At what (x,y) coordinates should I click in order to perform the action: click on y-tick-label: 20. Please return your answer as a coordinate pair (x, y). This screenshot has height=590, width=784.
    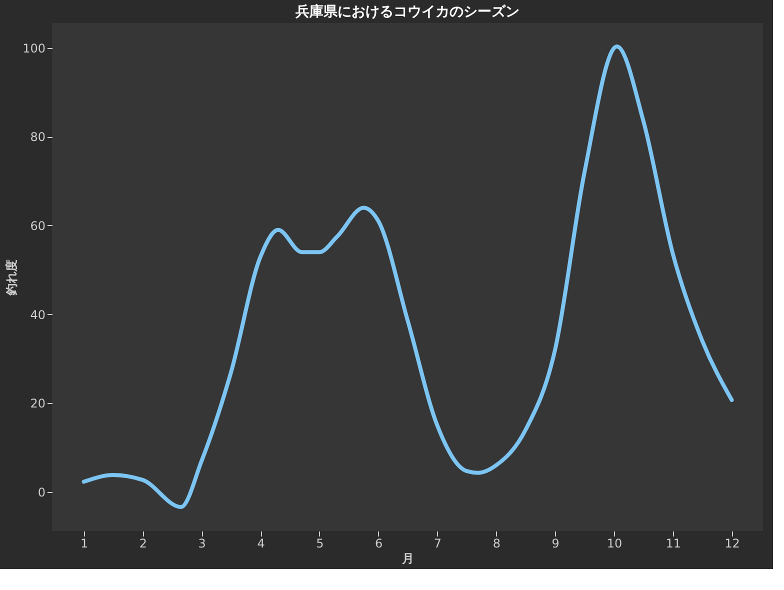
    Looking at the image, I should click on (38, 403).